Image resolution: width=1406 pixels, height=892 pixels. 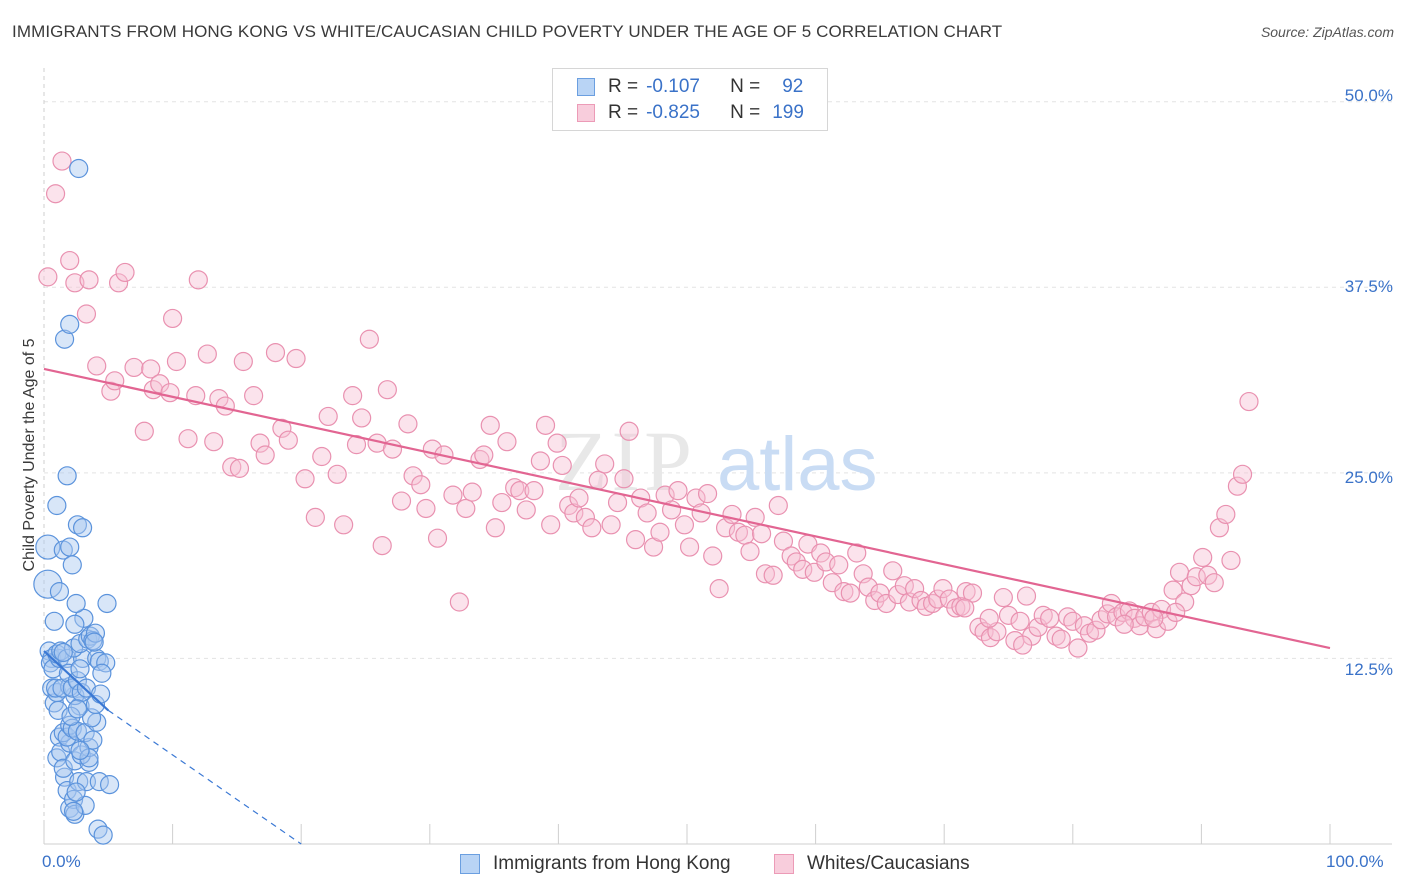 What do you see at coordinates (690, 99) in the screenshot?
I see `stats-legend: R = -0.107 N = 92 R = -0.825 N = 199` at bounding box center [690, 99].